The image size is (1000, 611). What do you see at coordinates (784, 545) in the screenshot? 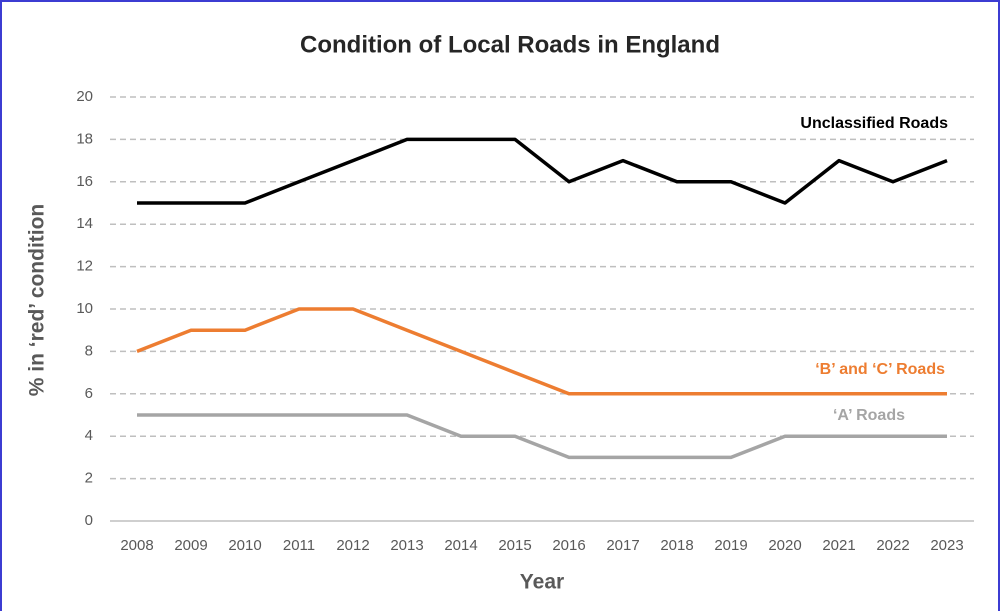
I see `x-tick-label: 2020` at bounding box center [784, 545].